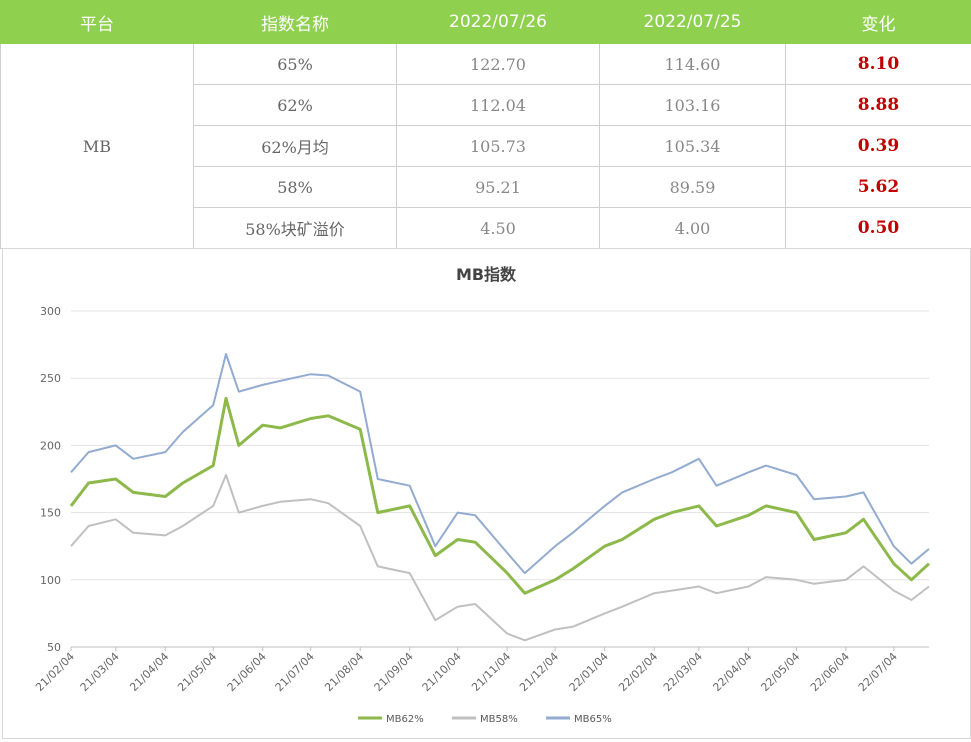 Image resolution: width=971 pixels, height=742 pixels. What do you see at coordinates (197, 672) in the screenshot?
I see `x-tick-label: 21/05/04` at bounding box center [197, 672].